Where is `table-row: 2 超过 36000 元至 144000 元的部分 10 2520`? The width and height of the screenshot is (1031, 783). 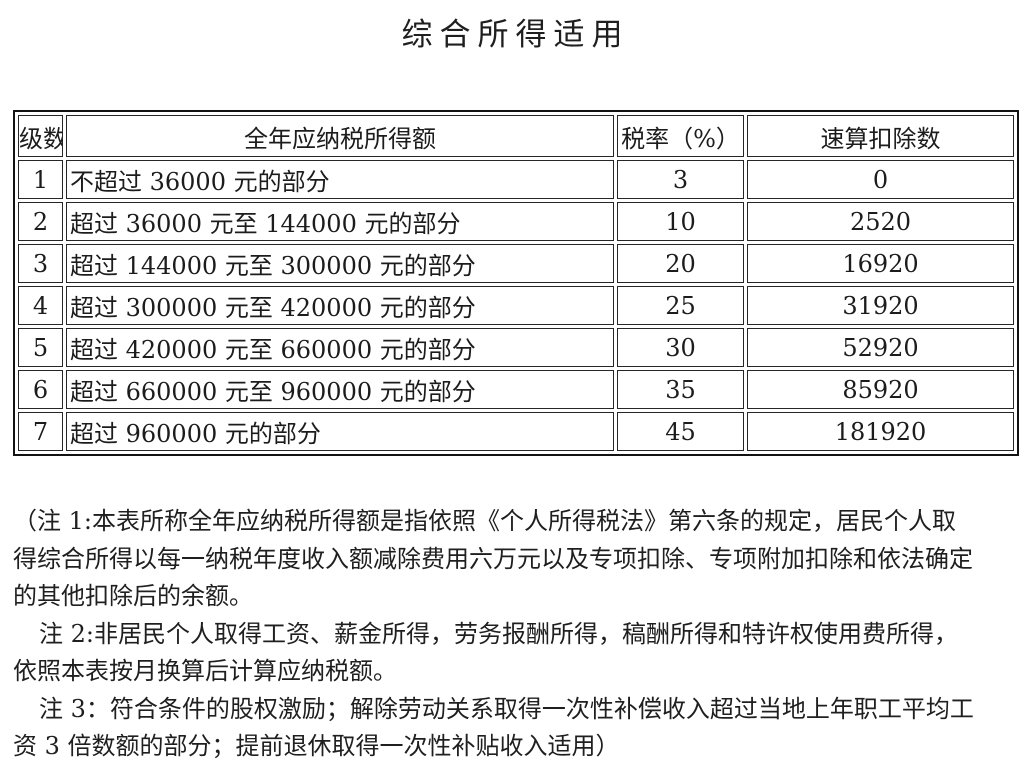
table-row: 2 超过 36000 元至 144000 元的部分 10 2520 is located at coordinates (516, 221).